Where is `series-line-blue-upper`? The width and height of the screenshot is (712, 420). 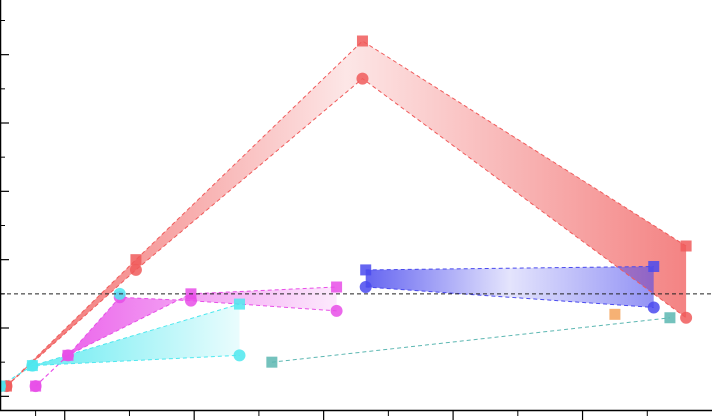 series-line-blue-upper is located at coordinates (509, 268).